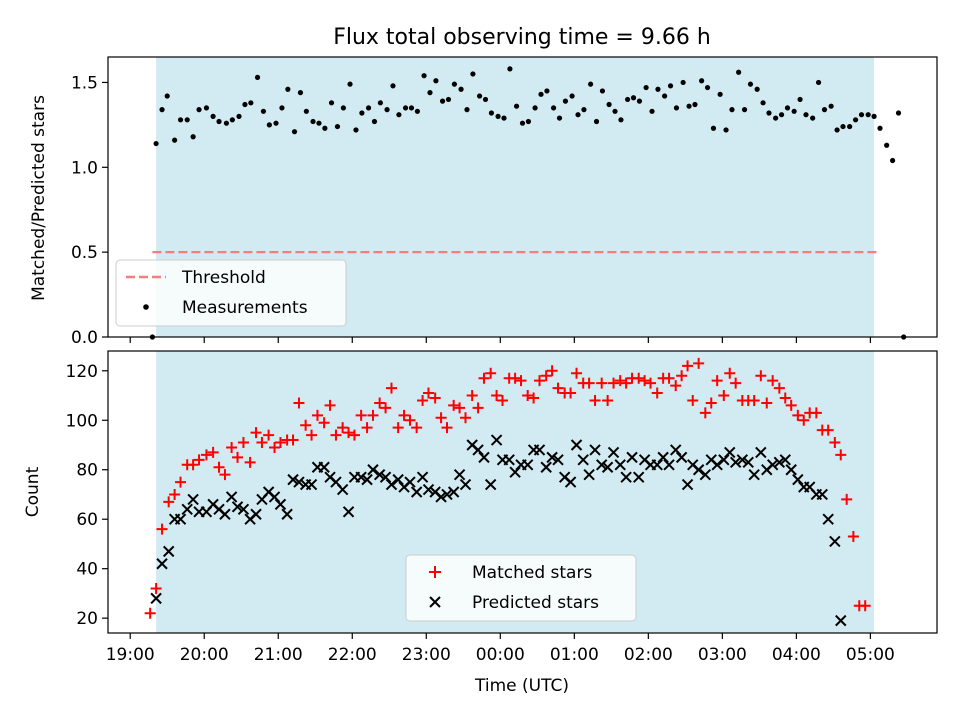 Image resolution: width=960 pixels, height=720 pixels. I want to click on x-tick-label: 21:00, so click(278, 655).